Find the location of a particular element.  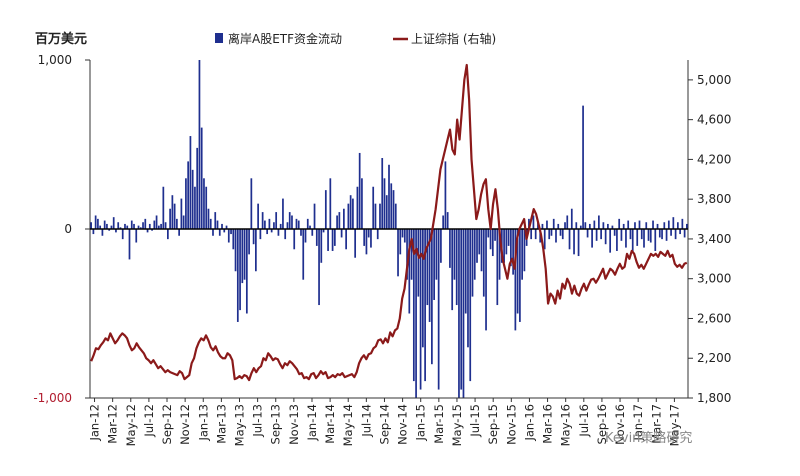

right-axis-tick-label: 5,000 is located at coordinates (714, 80).